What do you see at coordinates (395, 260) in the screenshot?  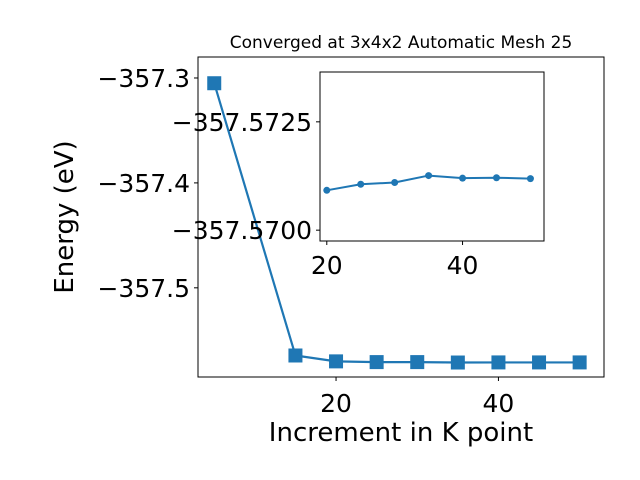 I see `inset-x-axis: 20 40` at bounding box center [395, 260].